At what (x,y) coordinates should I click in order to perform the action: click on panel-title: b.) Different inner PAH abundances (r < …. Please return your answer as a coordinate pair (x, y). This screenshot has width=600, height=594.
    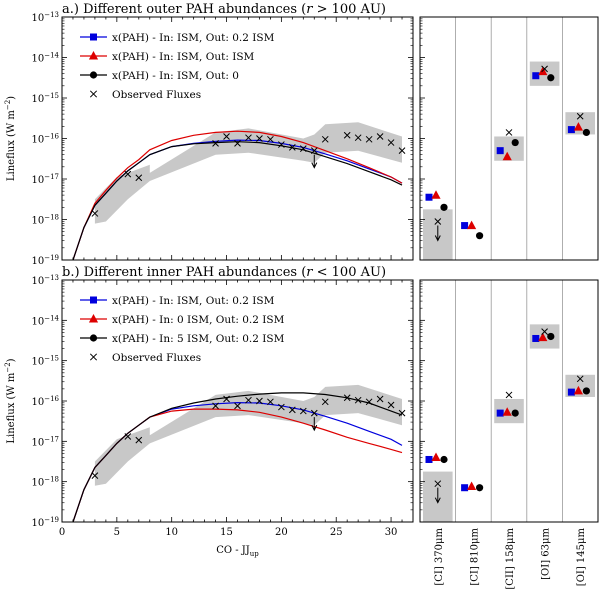
    Looking at the image, I should click on (224, 272).